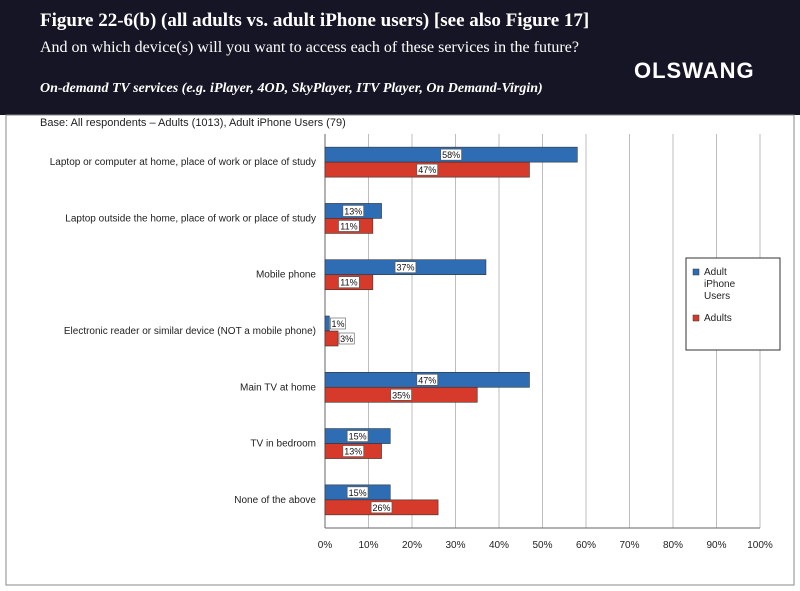 This screenshot has height=591, width=800. What do you see at coordinates (396, 331) in the screenshot?
I see `data-labels: 58% 47% 13% 11% 37% 11% 1% 3% 47% 35% 15% 13% 15% 26%` at bounding box center [396, 331].